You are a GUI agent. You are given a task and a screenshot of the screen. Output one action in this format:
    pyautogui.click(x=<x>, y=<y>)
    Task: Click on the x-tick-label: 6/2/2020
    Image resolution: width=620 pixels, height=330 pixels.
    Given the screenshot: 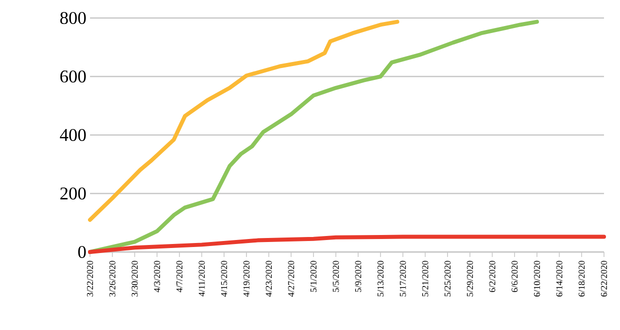 What is the action you would take?
    pyautogui.click(x=492, y=276)
    